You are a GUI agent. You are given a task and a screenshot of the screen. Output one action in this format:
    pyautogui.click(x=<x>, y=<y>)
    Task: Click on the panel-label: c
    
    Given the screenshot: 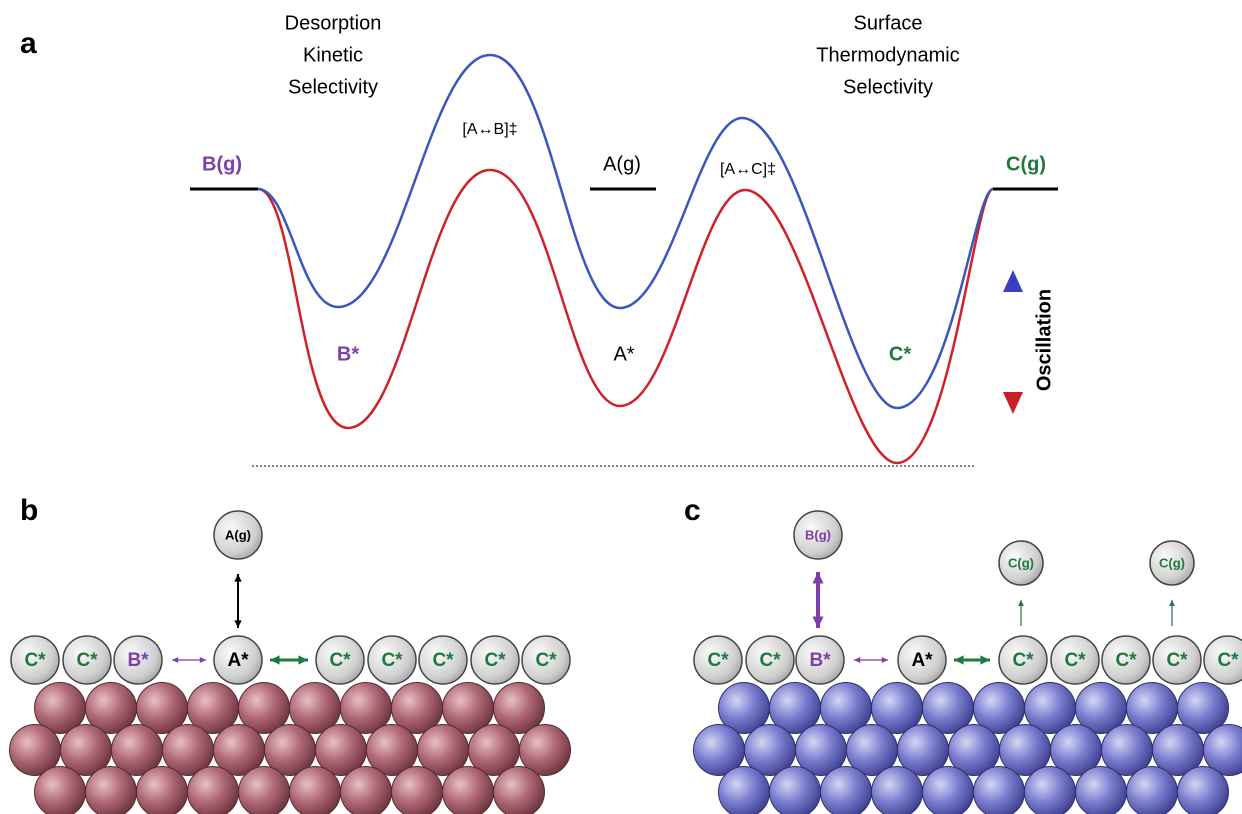 What is the action you would take?
    pyautogui.click(x=692, y=510)
    